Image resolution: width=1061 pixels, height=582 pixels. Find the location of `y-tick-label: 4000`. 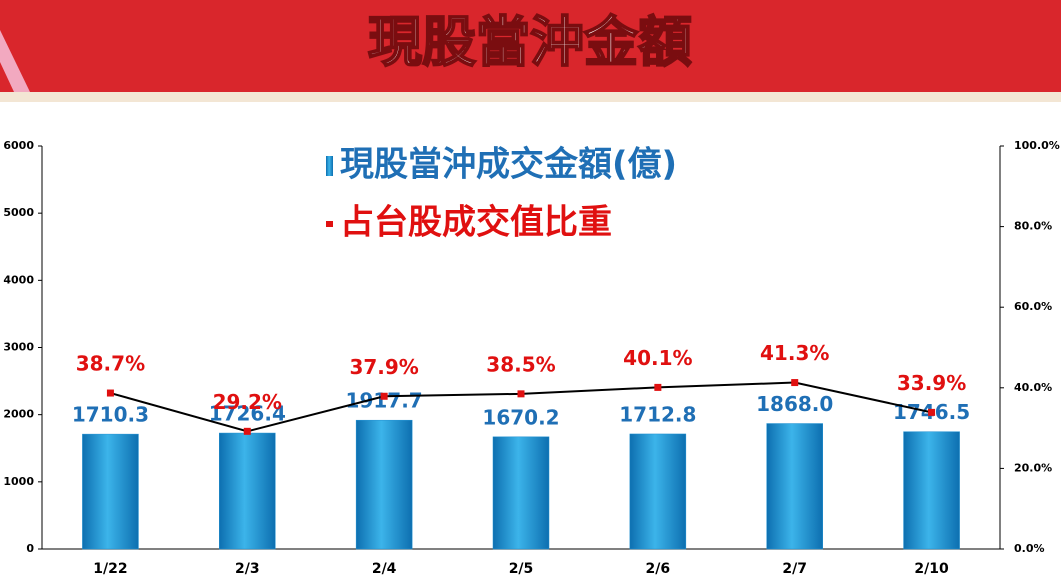

y-tick-label: 4000 is located at coordinates (18, 279).